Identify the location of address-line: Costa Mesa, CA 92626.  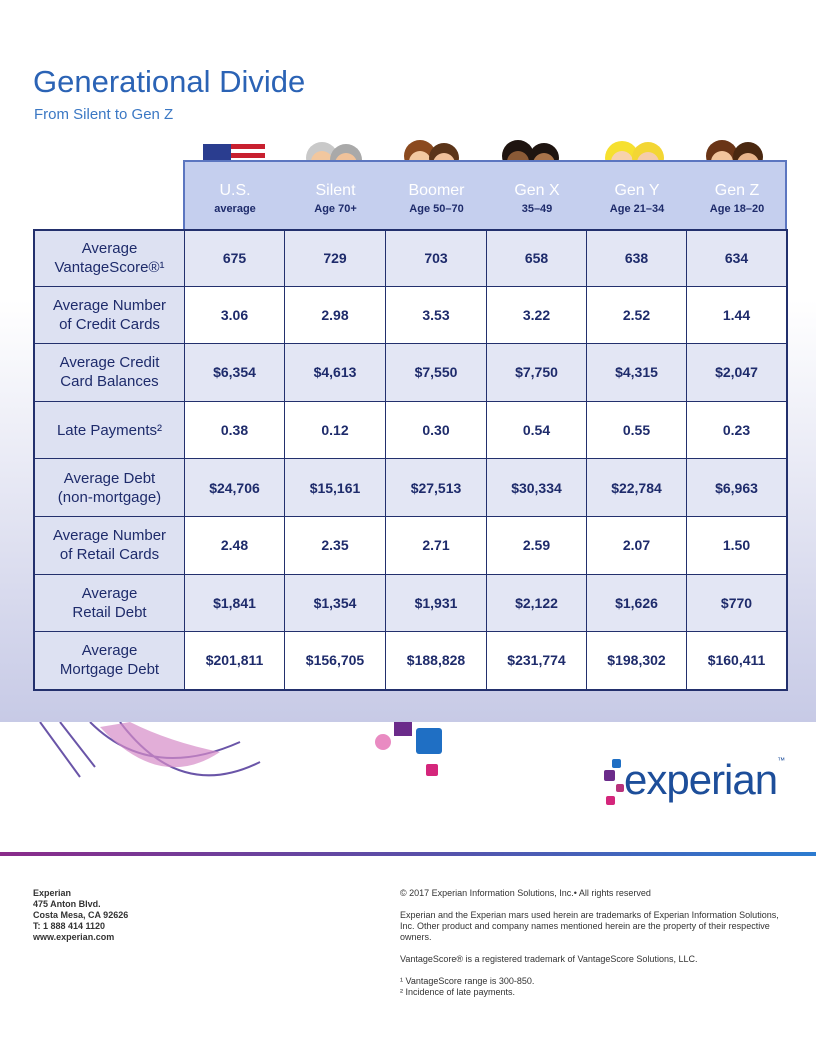
(81, 915).